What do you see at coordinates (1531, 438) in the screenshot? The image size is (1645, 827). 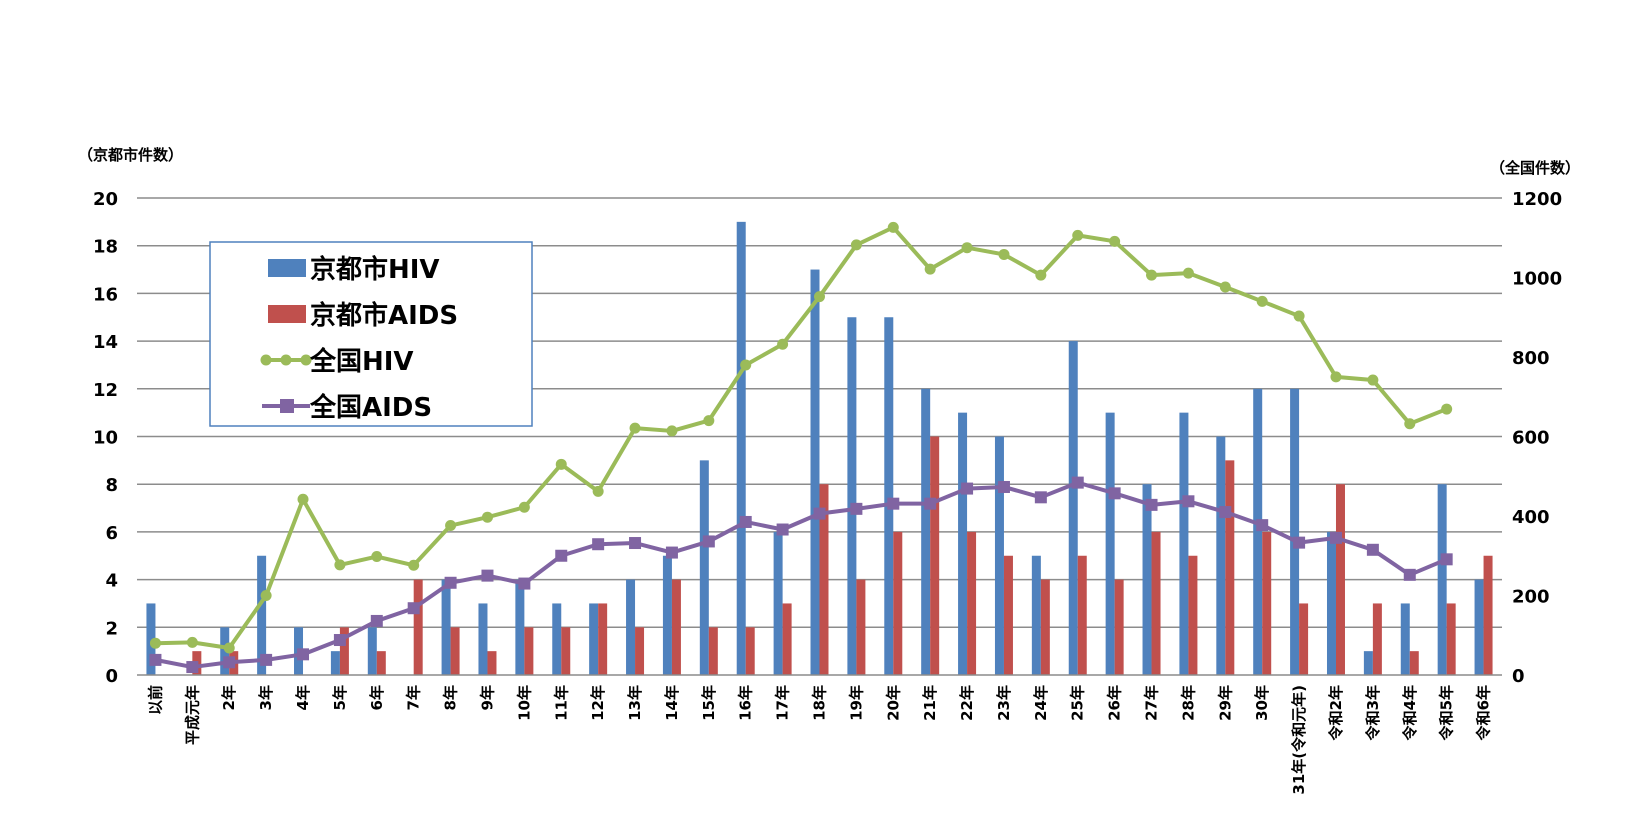 I see `right-tick-label: 600` at bounding box center [1531, 438].